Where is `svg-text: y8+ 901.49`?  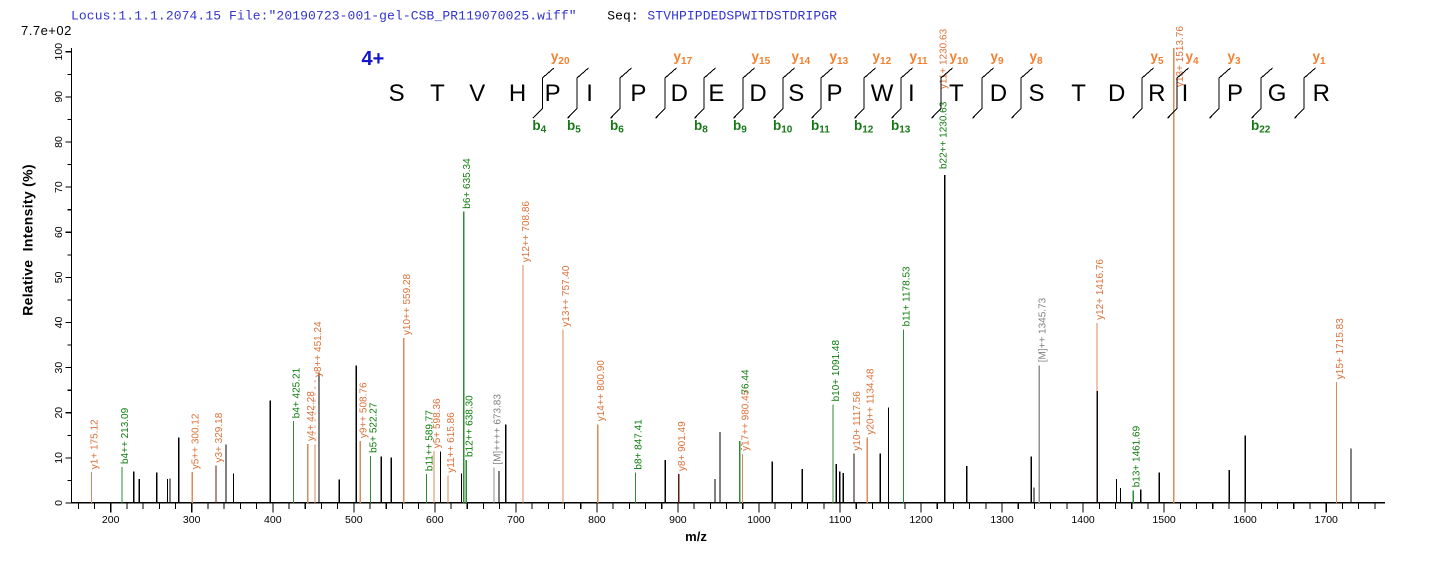
svg-text: y8+ 901.49 is located at coordinates (682, 446).